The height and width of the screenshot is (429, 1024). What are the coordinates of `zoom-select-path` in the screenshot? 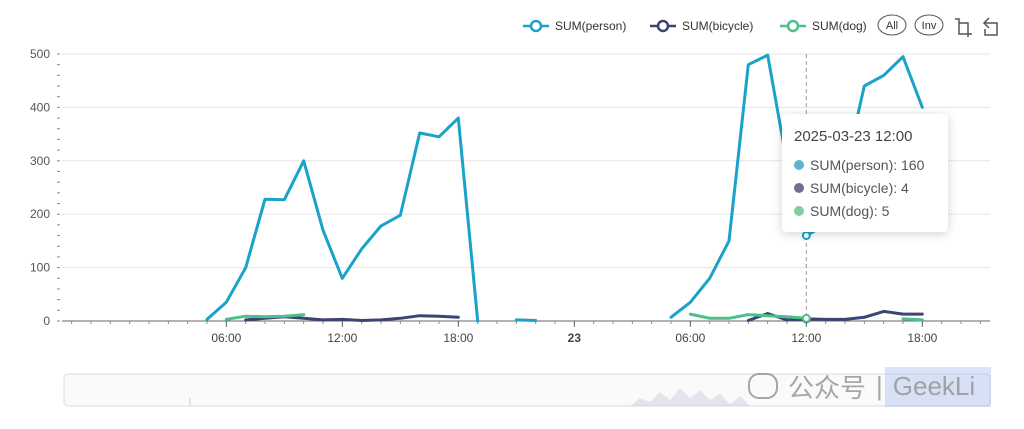 It's located at (963, 27).